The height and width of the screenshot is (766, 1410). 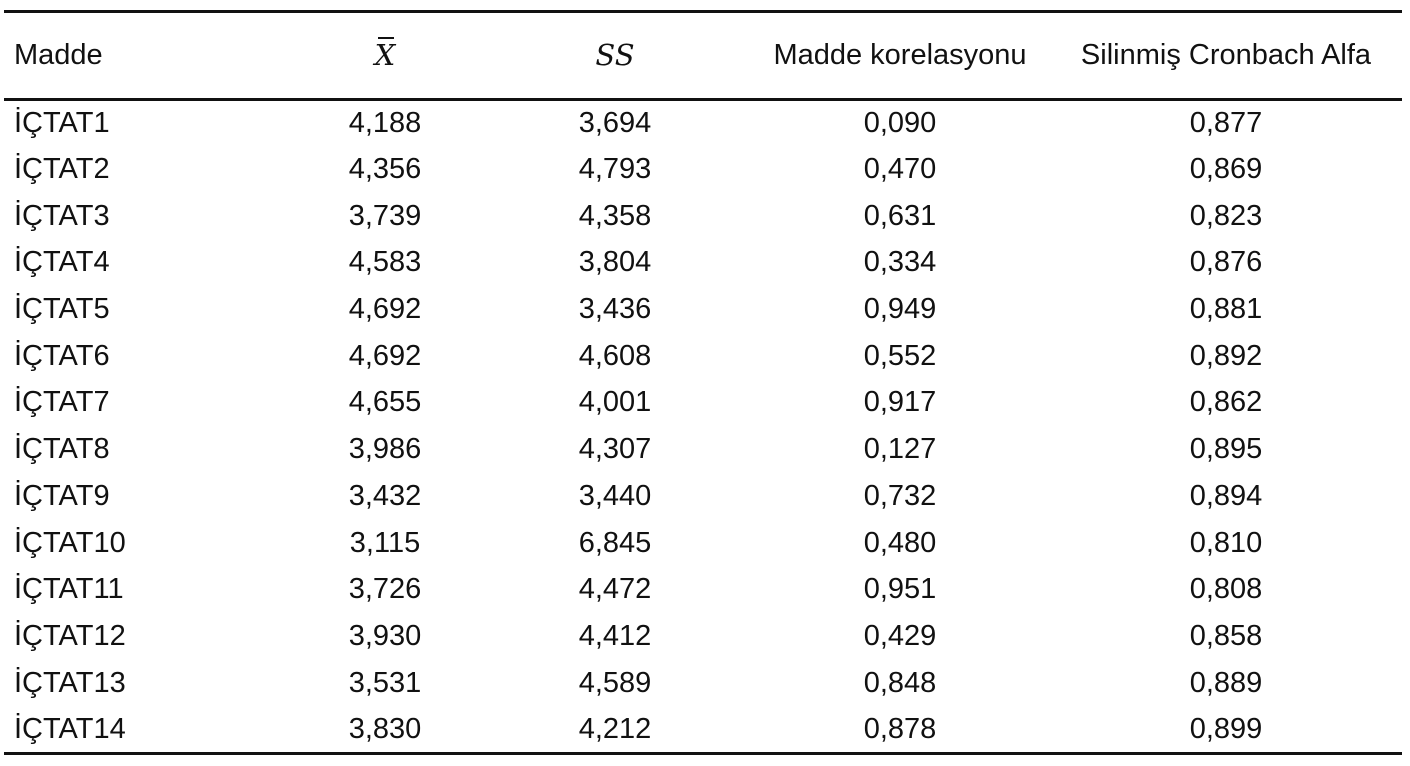 What do you see at coordinates (385, 215) in the screenshot?
I see `cell-mean: 3,739` at bounding box center [385, 215].